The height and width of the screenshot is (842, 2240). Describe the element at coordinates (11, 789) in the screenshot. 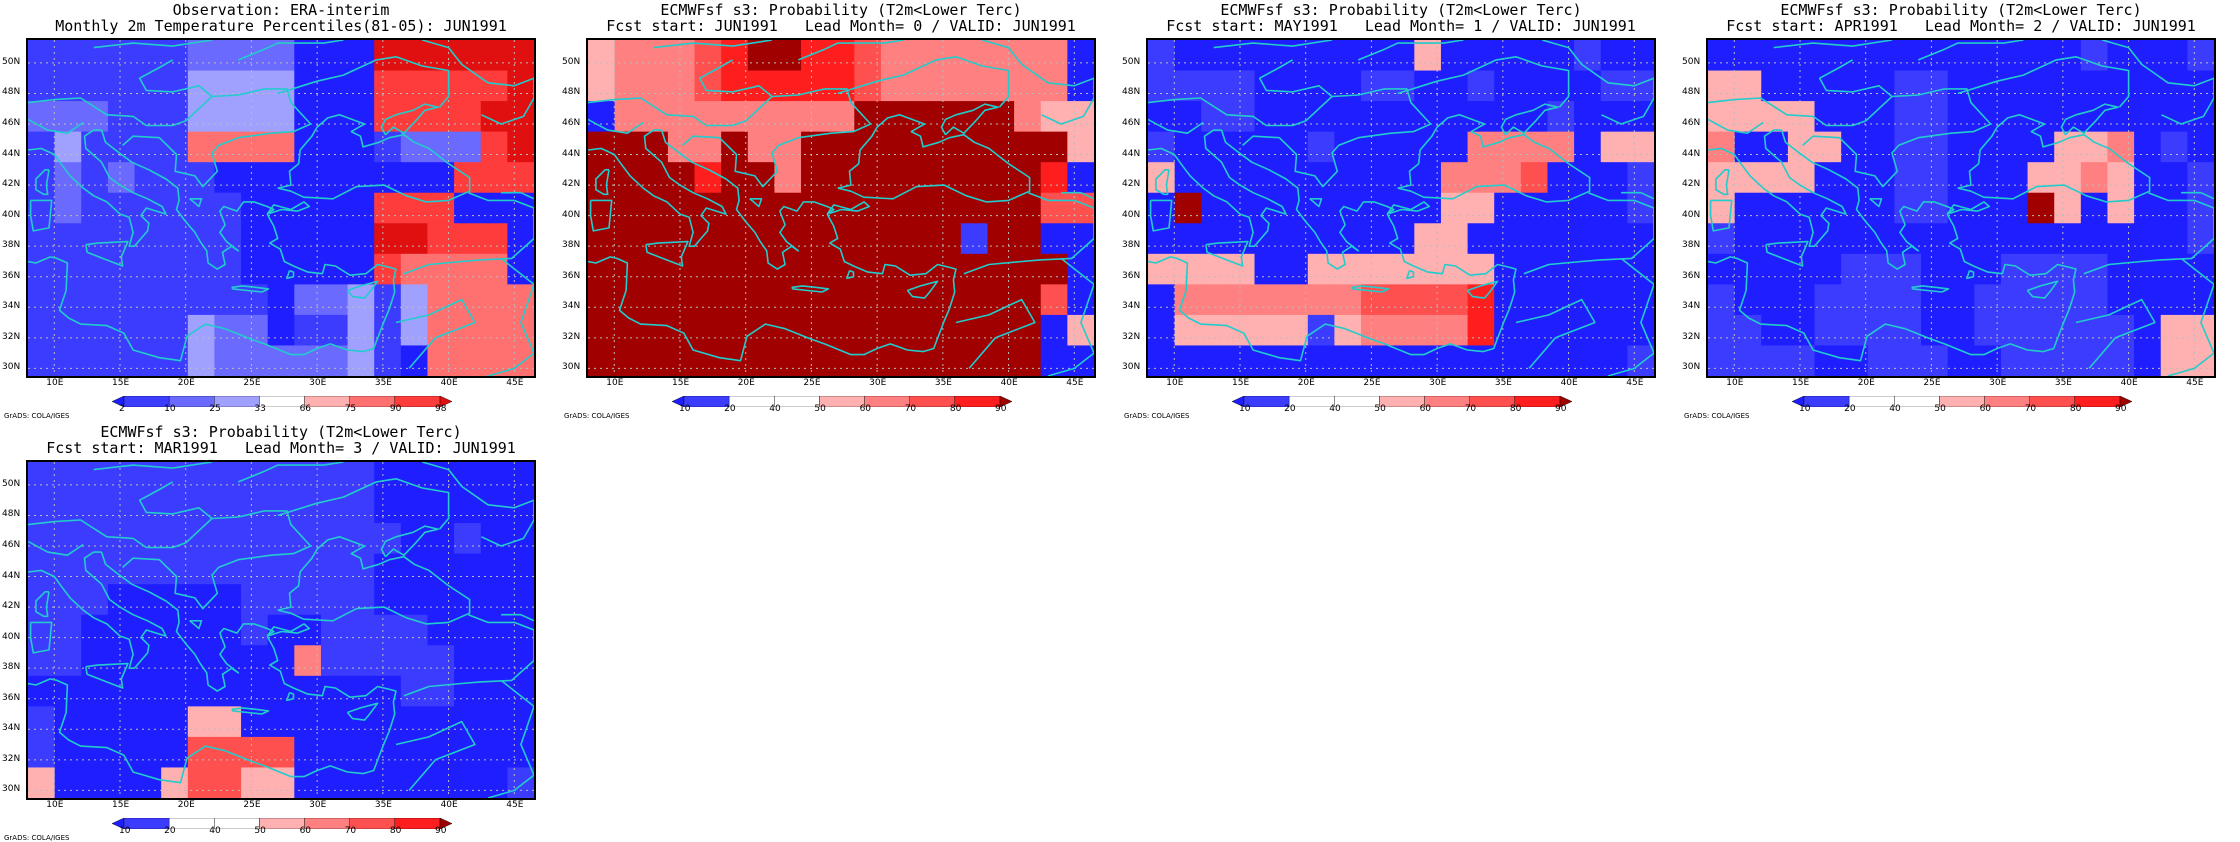

I see `lat-tick-label: 30N` at that location.